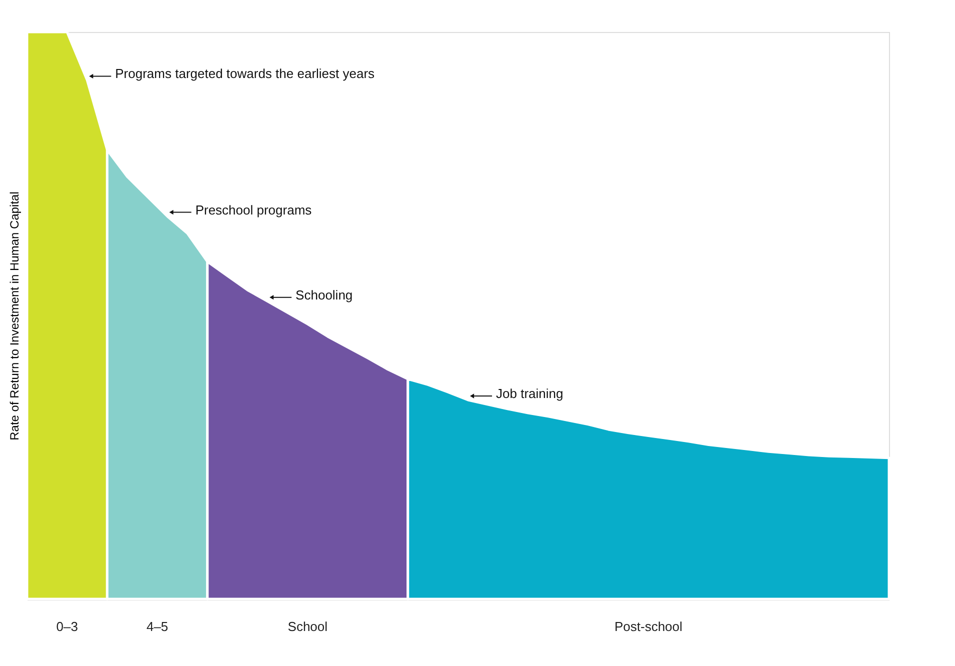  Describe the element at coordinates (157, 626) in the screenshot. I see `series-label: 4–5` at that location.